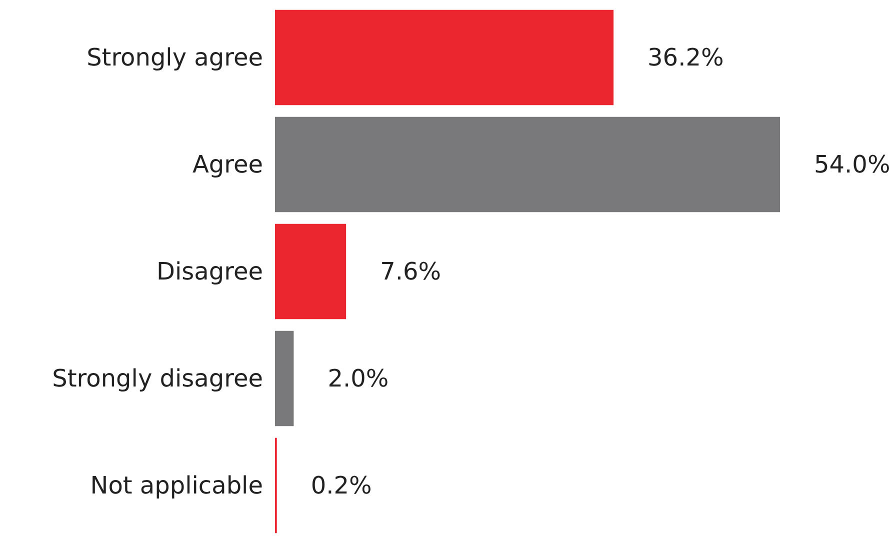  What do you see at coordinates (358, 378) in the screenshot?
I see `data-label: 2.0%` at bounding box center [358, 378].